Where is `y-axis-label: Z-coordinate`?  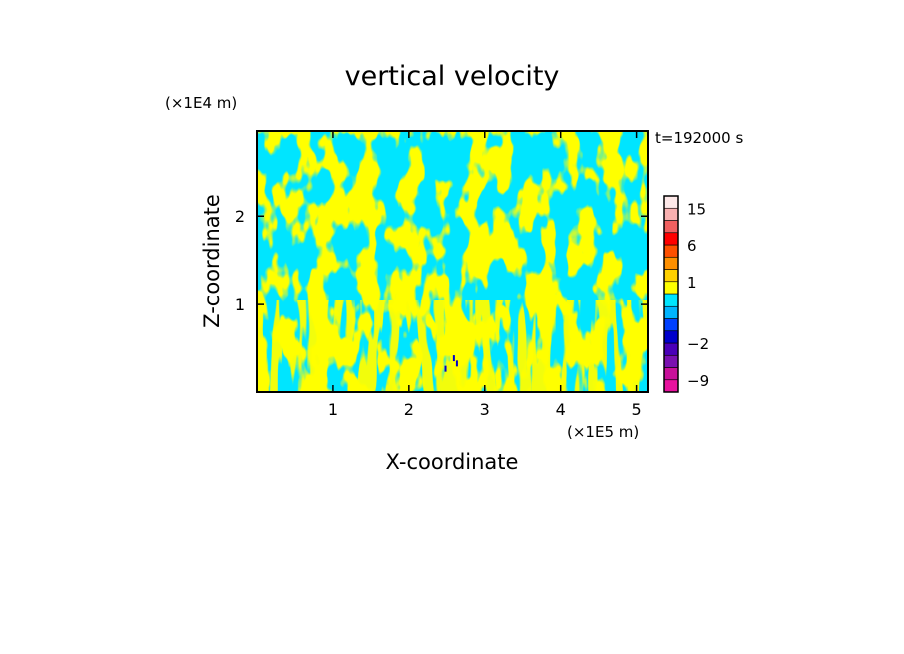 y-axis-label: Z-coordinate is located at coordinates (212, 261).